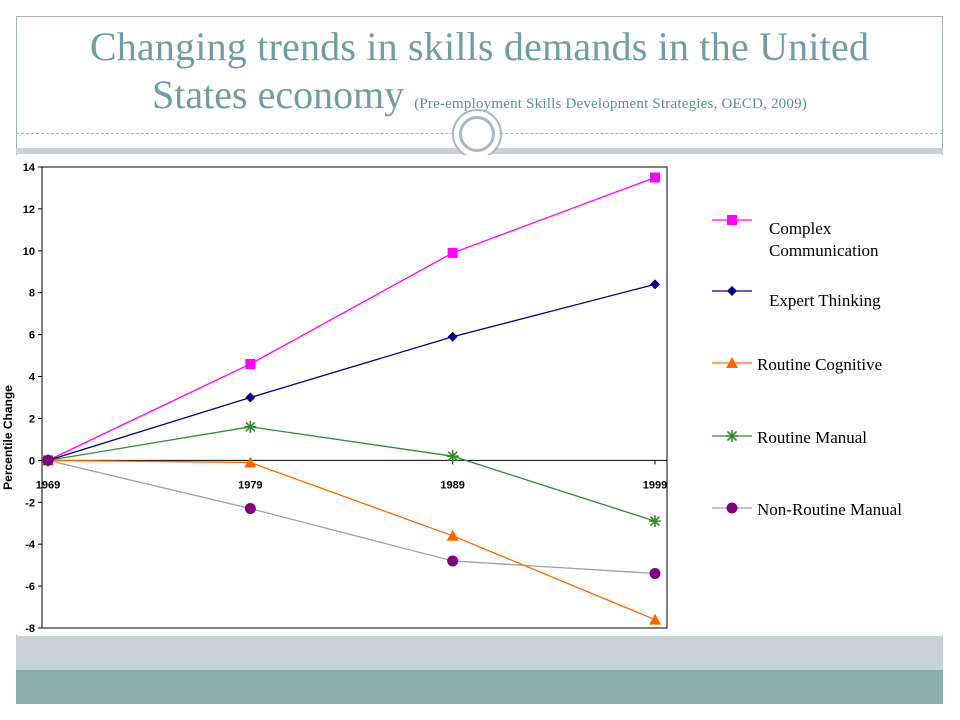 This screenshot has width=960, height=720. Describe the element at coordinates (32, 419) in the screenshot. I see `y-tick-label: 2` at that location.